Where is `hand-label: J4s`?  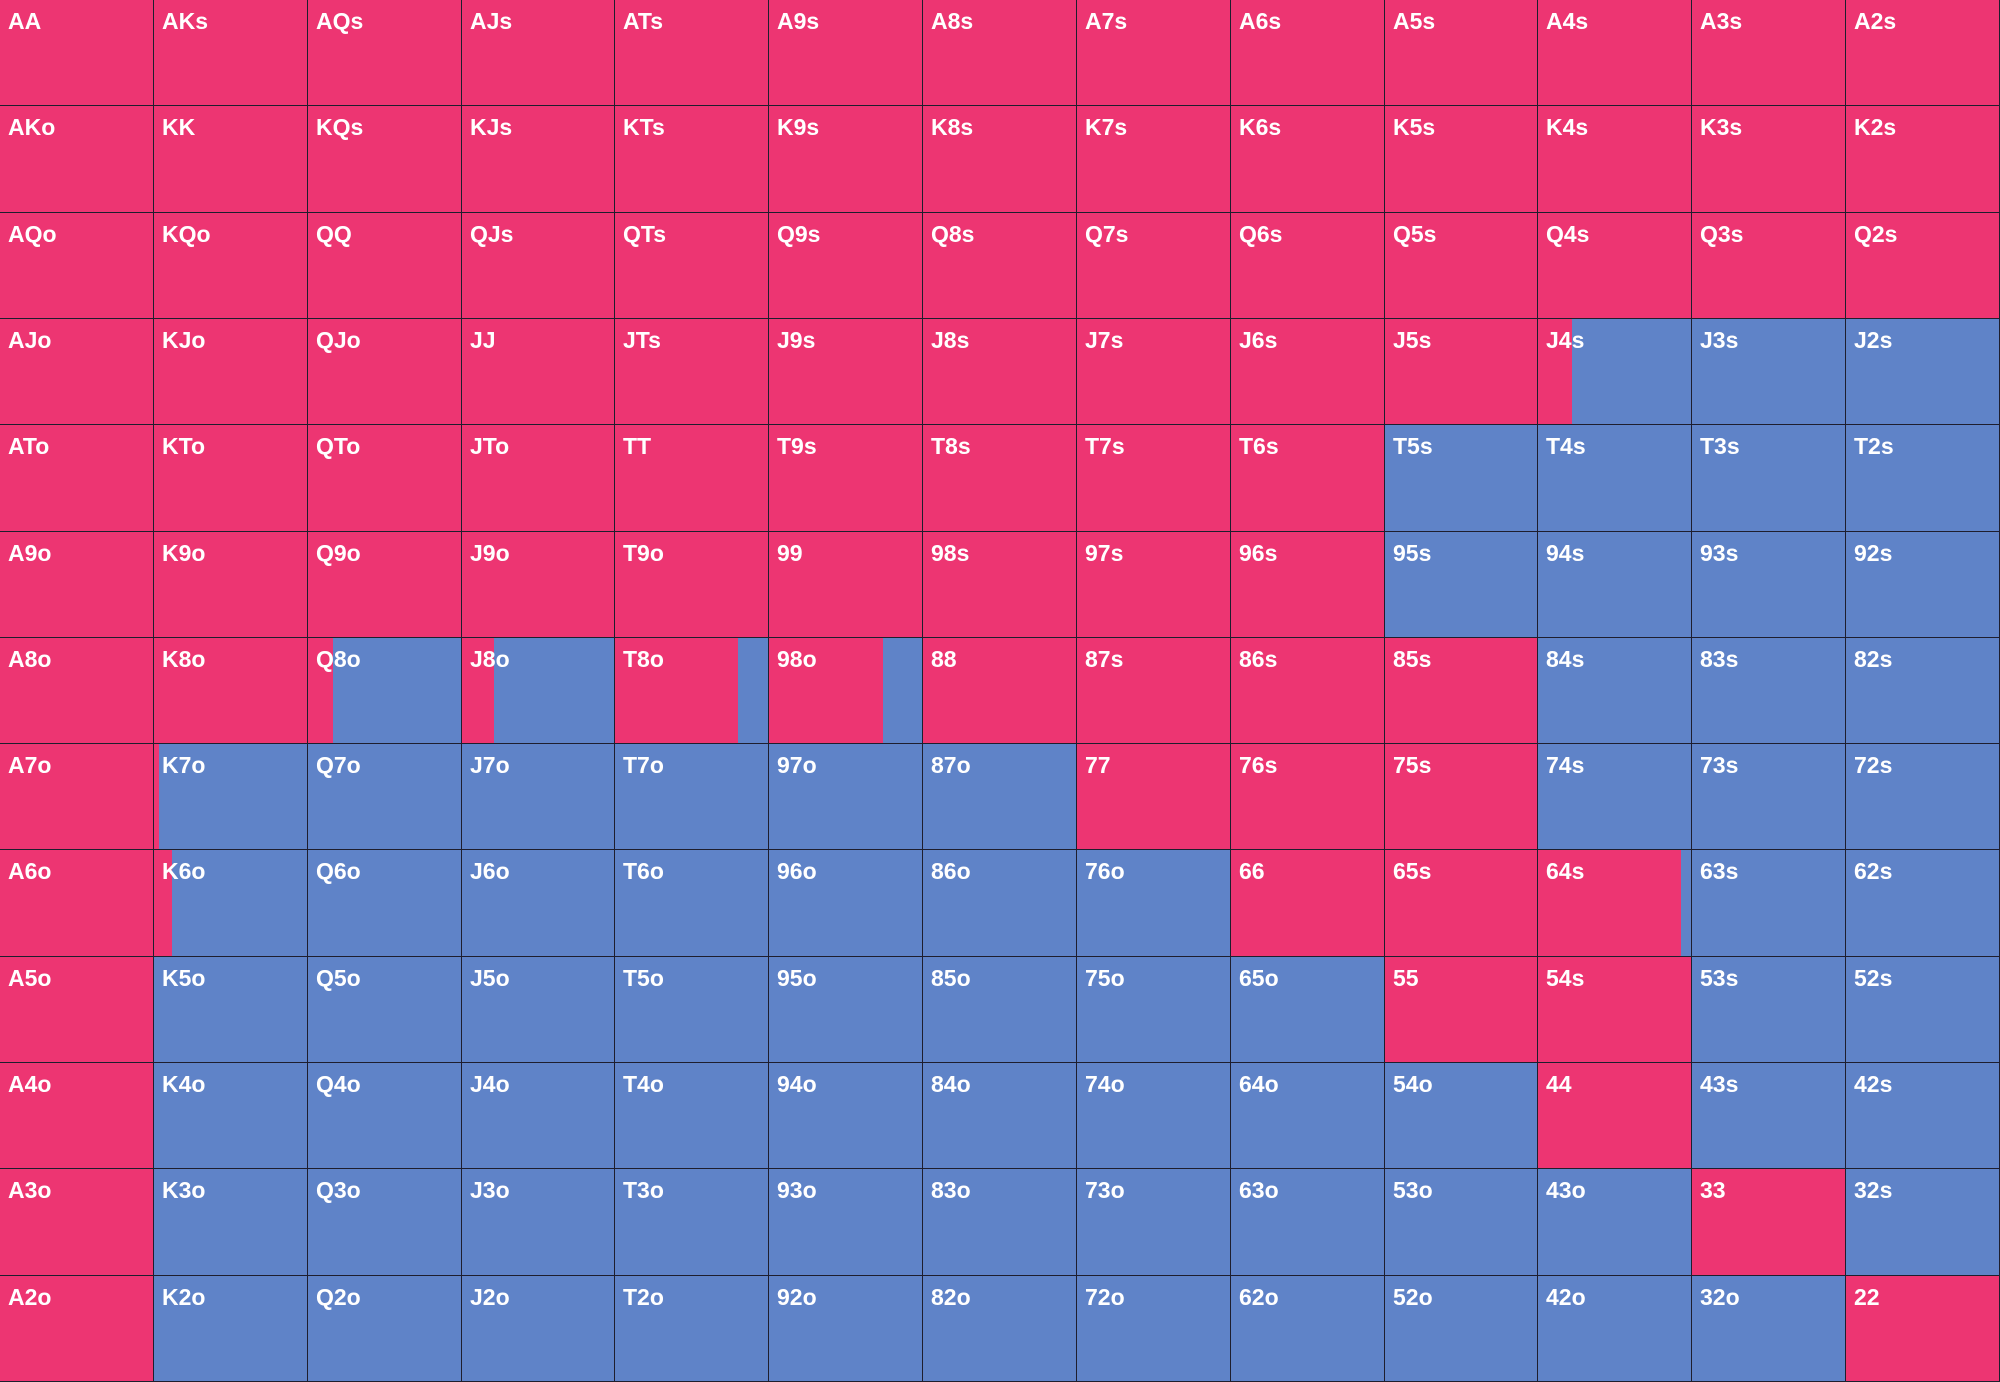 hand-label: J4s is located at coordinates (1565, 340).